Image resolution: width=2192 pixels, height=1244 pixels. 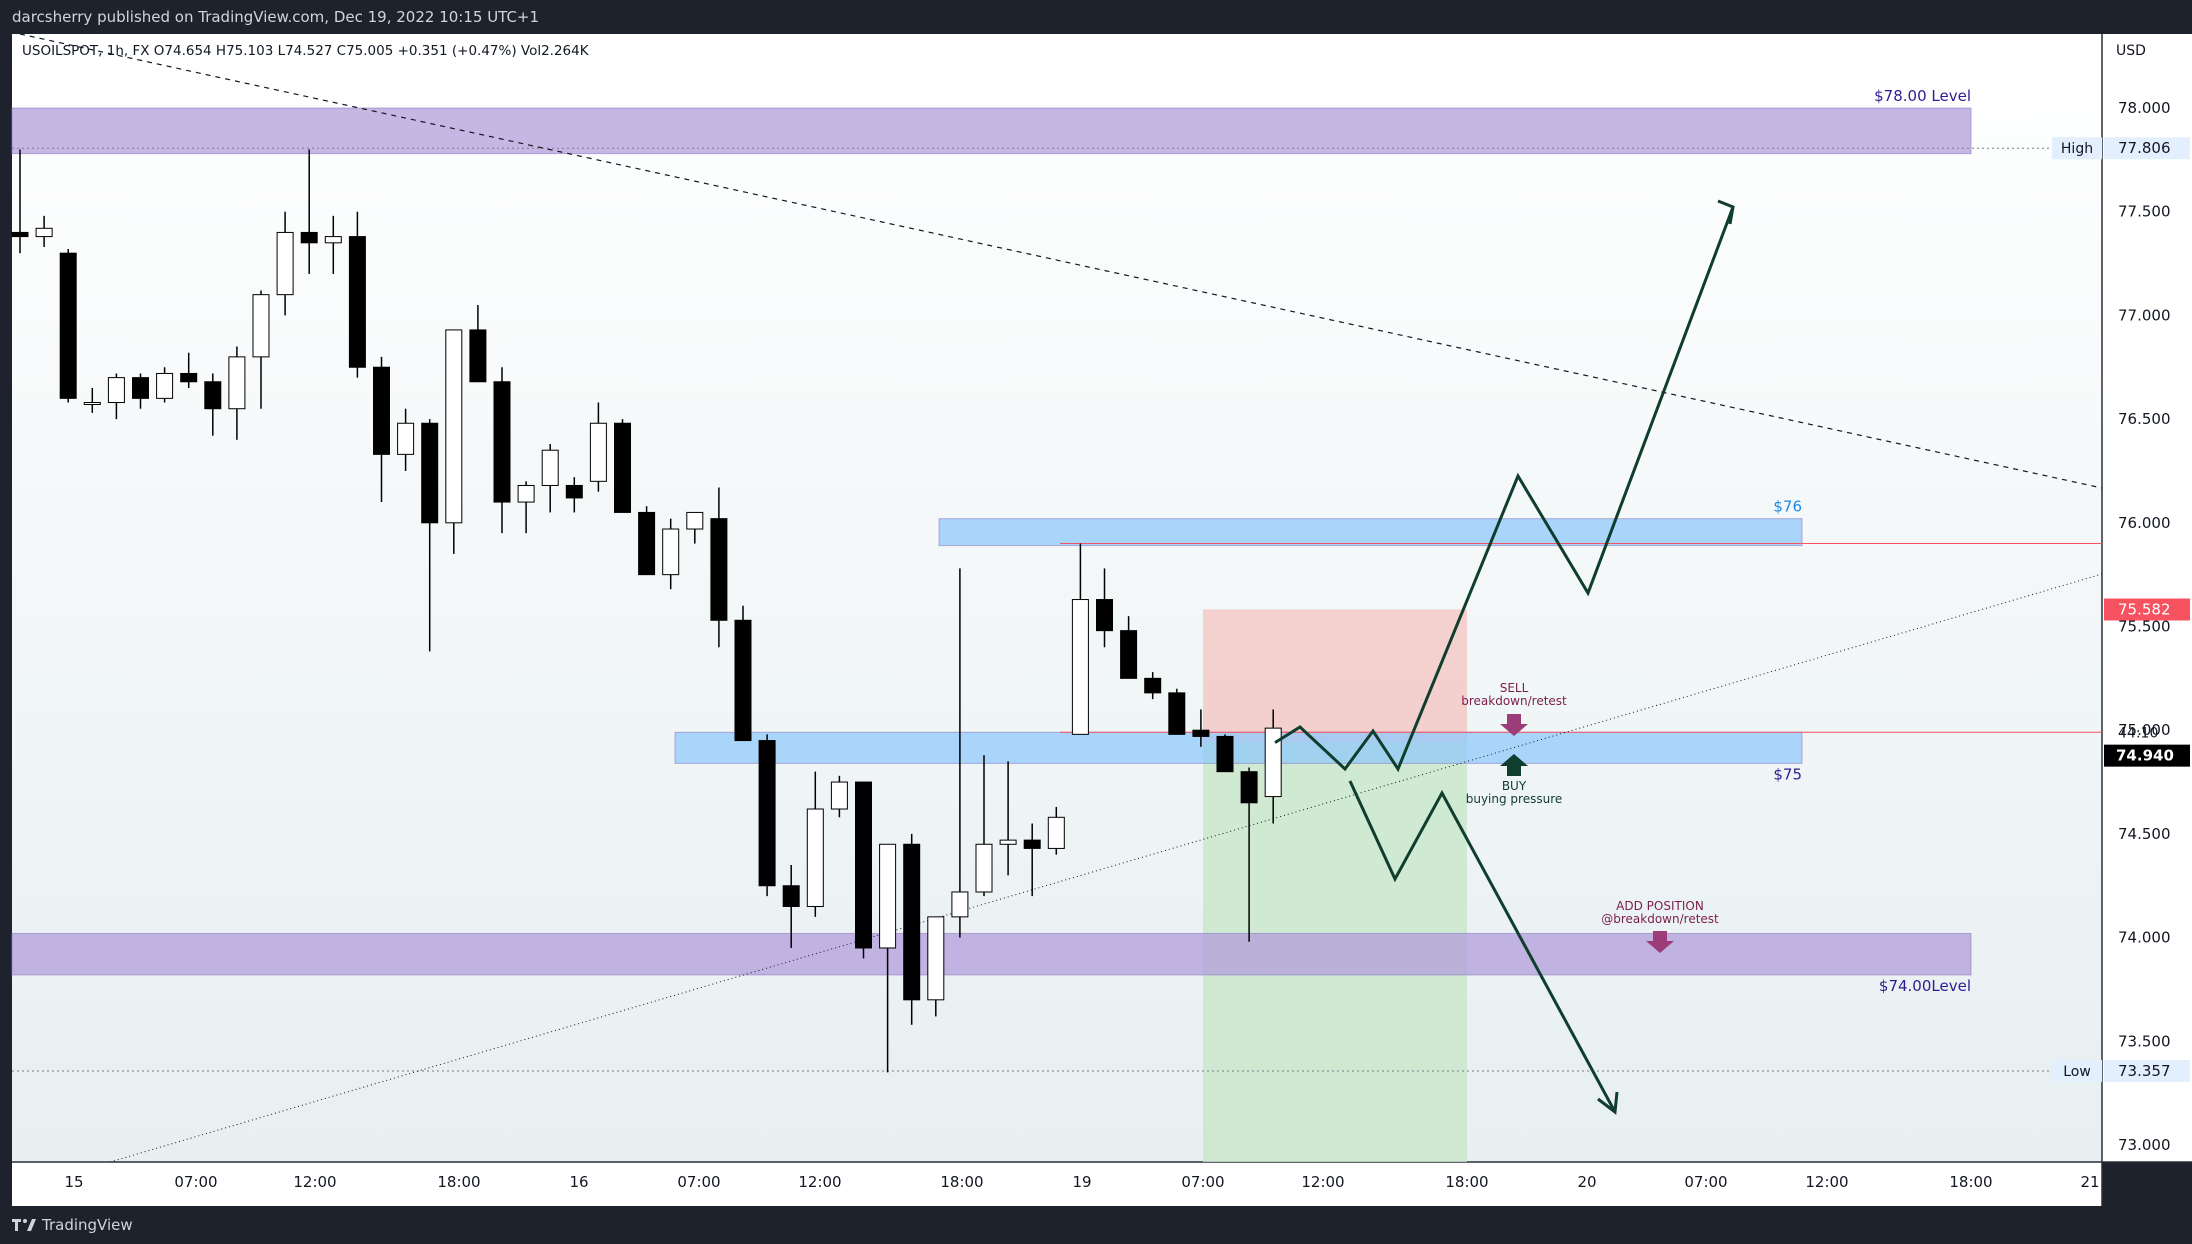 I want to click on price-tick-label: 75.000, so click(x=2144, y=730).